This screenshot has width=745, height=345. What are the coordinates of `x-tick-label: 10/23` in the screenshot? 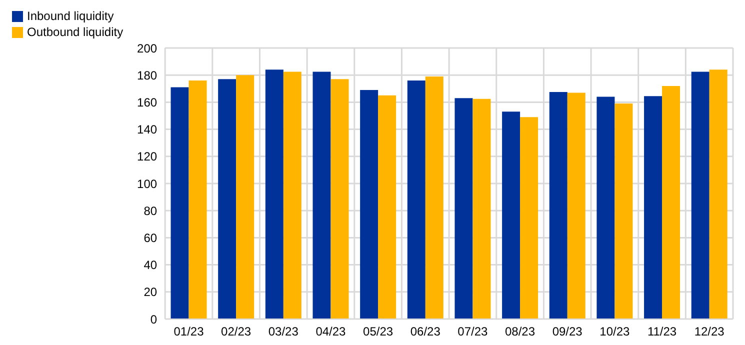 It's located at (615, 331).